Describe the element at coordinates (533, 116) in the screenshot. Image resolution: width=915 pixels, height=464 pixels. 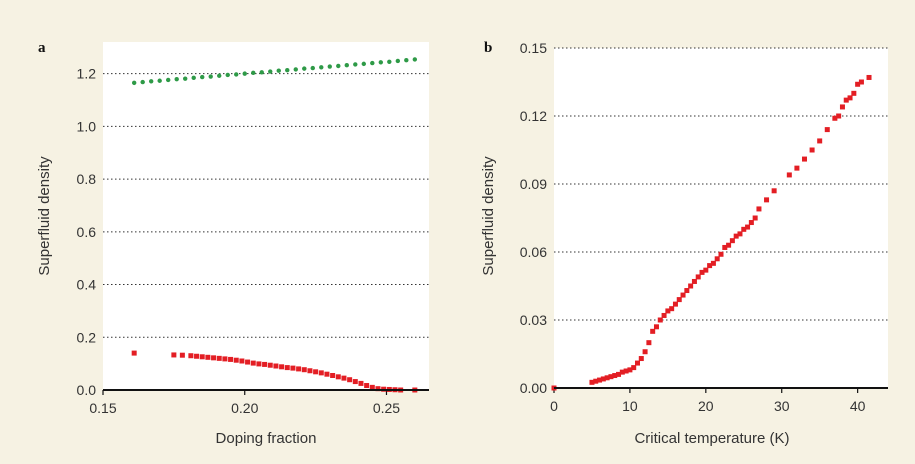
I see `panel-b-y-tick-label: 0.12` at that location.